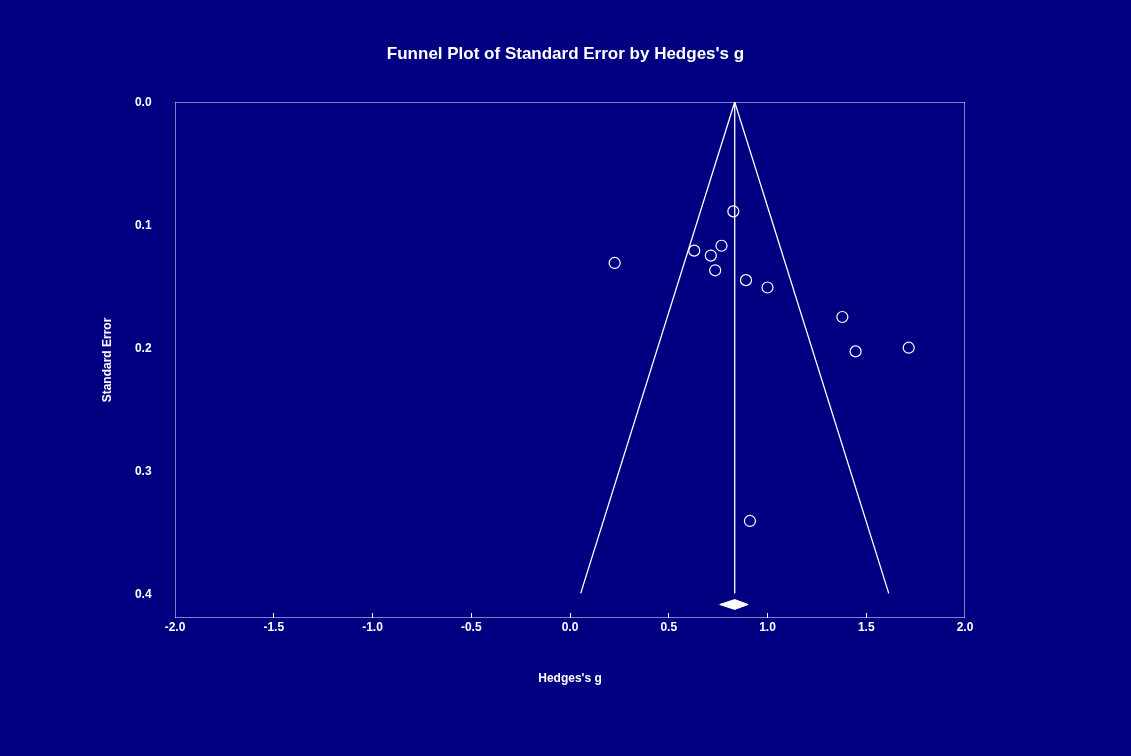 The height and width of the screenshot is (756, 1131). Describe the element at coordinates (143, 593) in the screenshot. I see `y-tick-label: 0.4` at that location.